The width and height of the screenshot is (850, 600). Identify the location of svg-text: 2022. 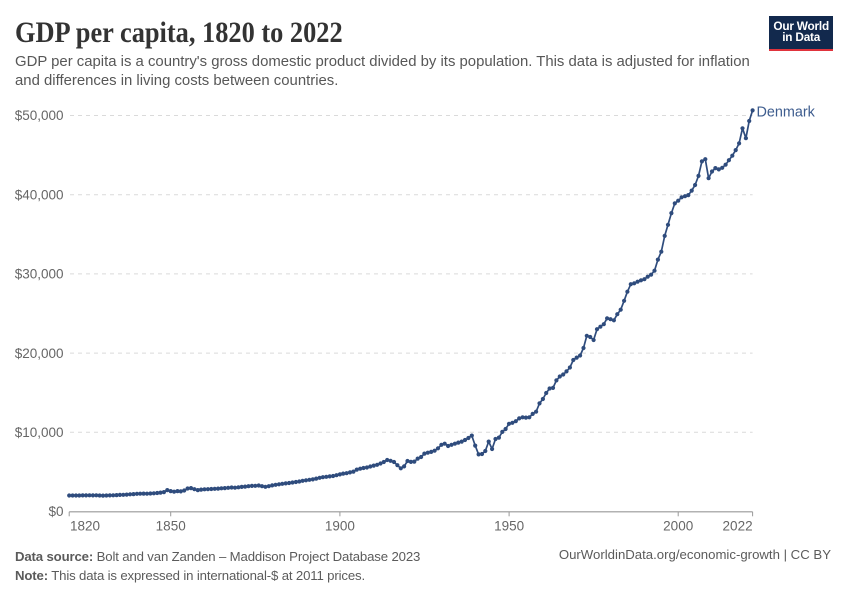
(738, 526).